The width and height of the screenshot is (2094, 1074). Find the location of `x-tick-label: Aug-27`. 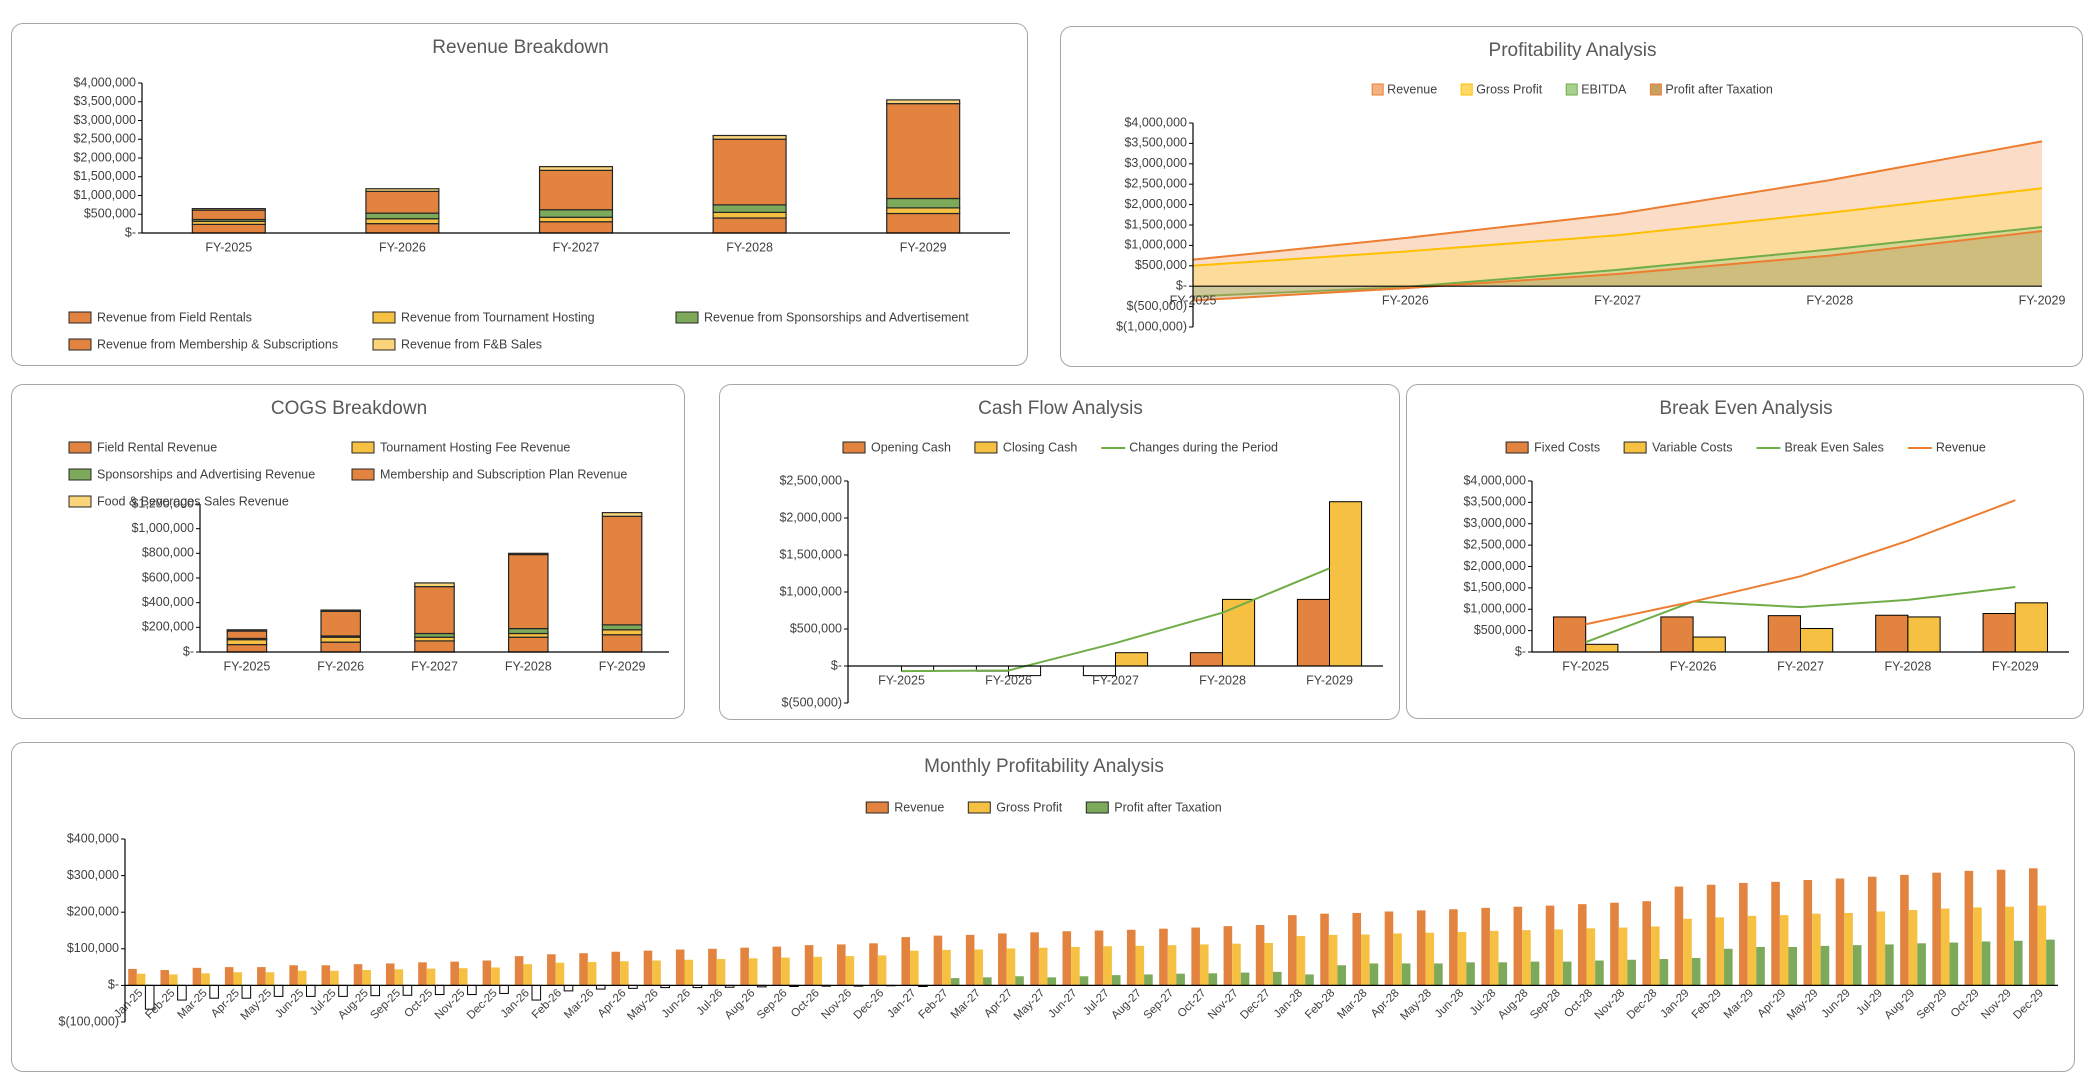

x-tick-label: Aug-27 is located at coordinates (1126, 1004).